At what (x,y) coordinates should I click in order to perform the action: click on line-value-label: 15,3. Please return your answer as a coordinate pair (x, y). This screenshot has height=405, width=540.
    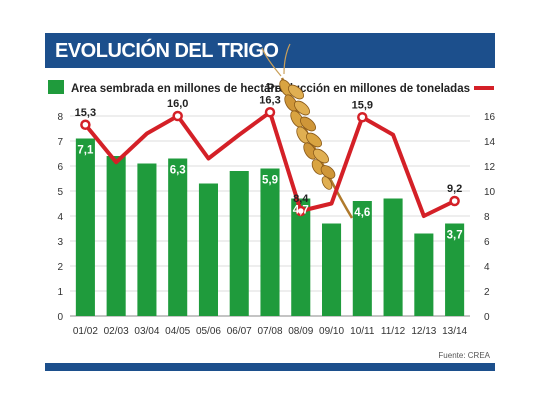
    Looking at the image, I should click on (85, 113).